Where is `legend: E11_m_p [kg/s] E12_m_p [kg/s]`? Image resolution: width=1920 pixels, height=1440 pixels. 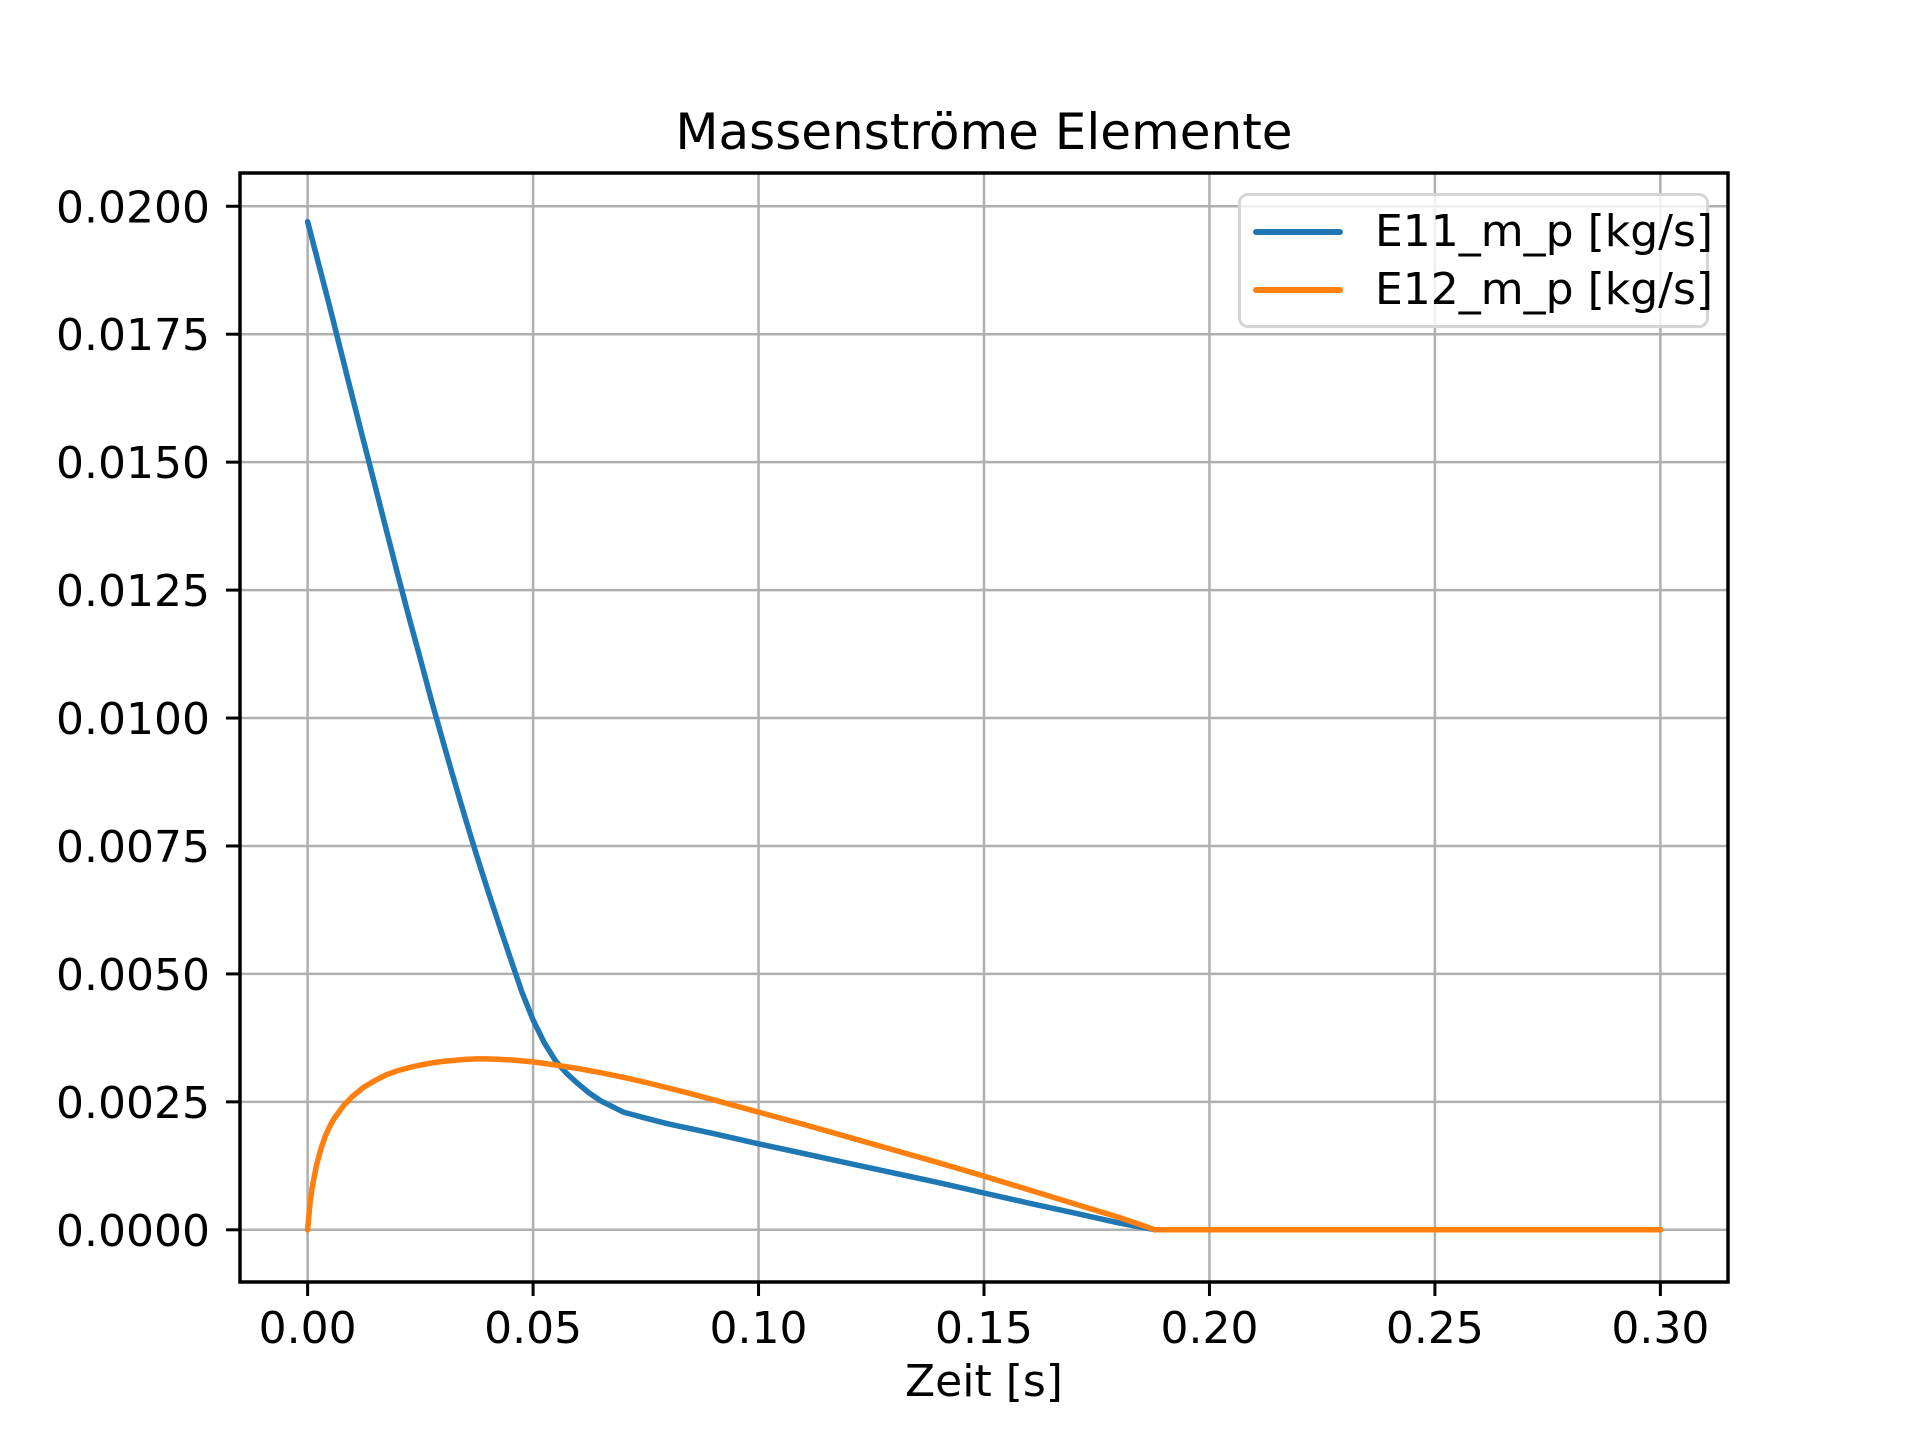
legend: E11_m_p [kg/s] E12_m_p [kg/s] is located at coordinates (1475, 260).